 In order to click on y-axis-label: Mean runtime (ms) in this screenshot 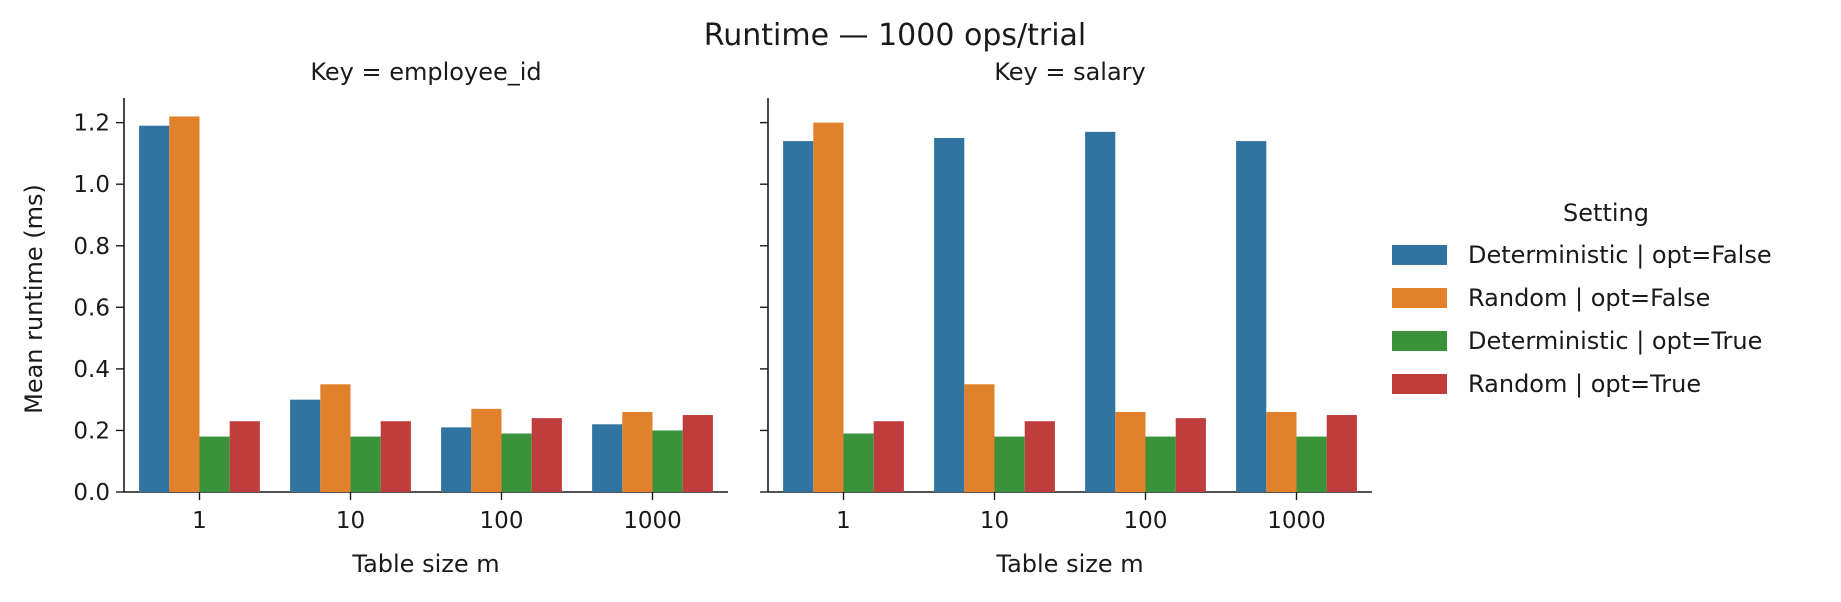, I will do `click(34, 299)`.